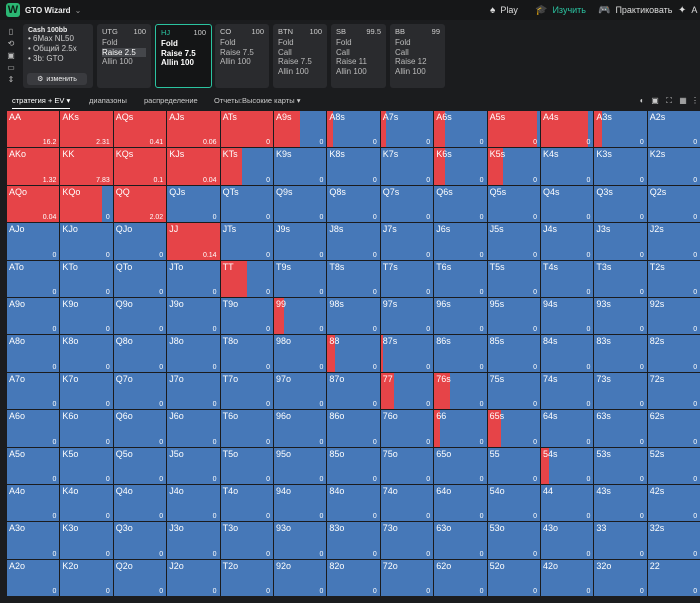 The width and height of the screenshot is (700, 603). I want to click on hand-cell-98o: 98o 0, so click(300, 353).